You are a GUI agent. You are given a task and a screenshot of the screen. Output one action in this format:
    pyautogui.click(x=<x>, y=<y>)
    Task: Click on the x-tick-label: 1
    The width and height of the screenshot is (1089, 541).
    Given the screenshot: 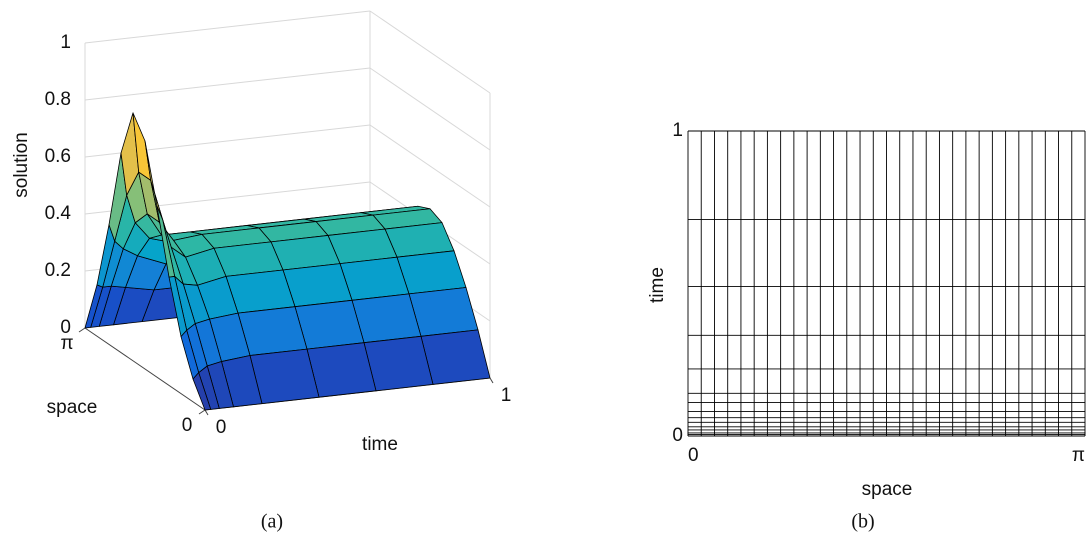 What is the action you would take?
    pyautogui.click(x=506, y=395)
    